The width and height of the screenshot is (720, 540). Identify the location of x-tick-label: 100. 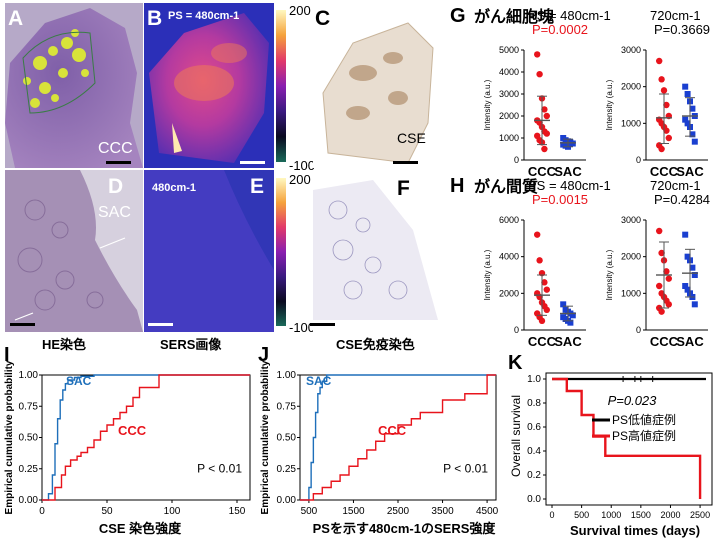
(172, 511).